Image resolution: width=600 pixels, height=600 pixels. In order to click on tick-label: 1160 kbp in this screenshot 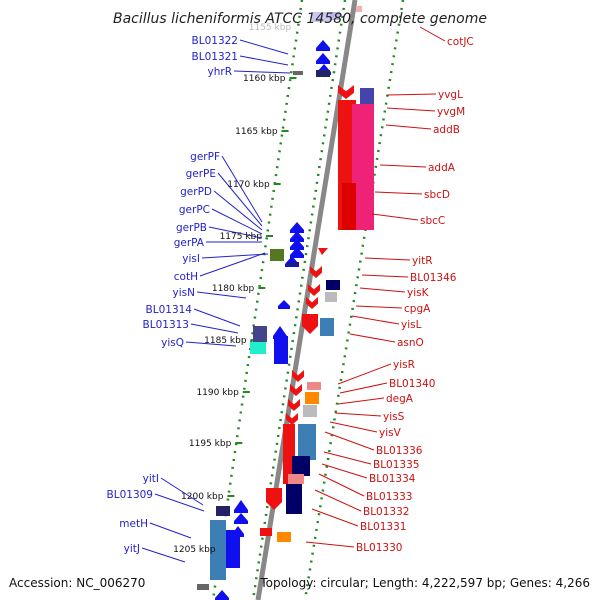, I will do `click(264, 79)`.